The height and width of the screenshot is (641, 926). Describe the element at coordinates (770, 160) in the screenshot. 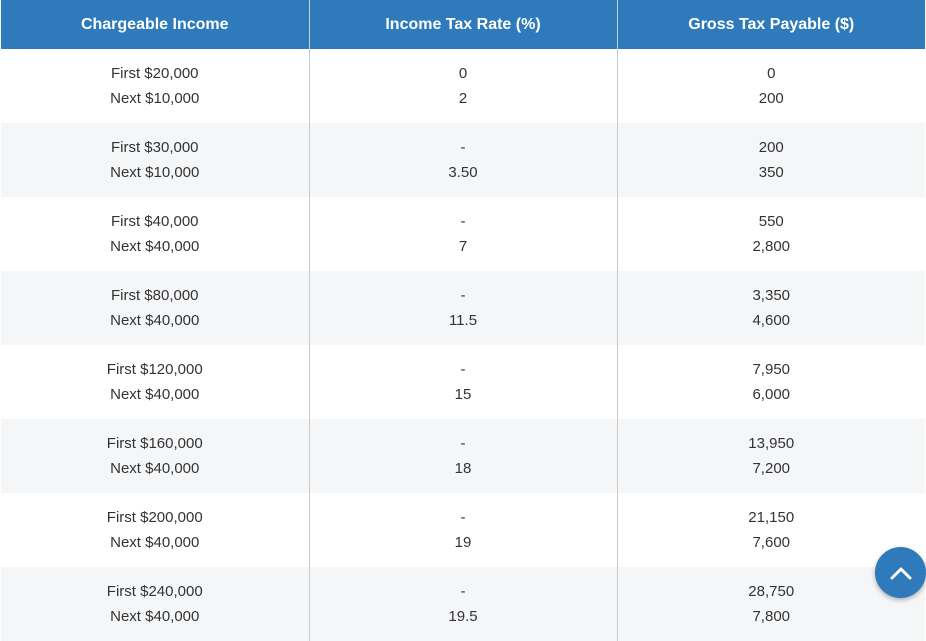

I see `tax-cell: 200 350` at that location.